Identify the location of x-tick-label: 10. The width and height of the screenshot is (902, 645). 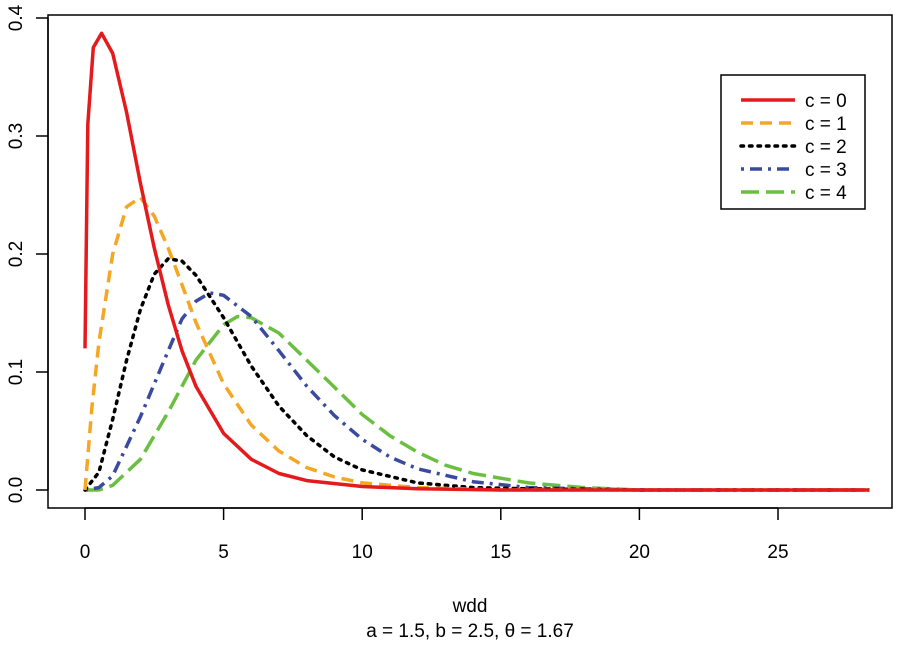
(362, 552).